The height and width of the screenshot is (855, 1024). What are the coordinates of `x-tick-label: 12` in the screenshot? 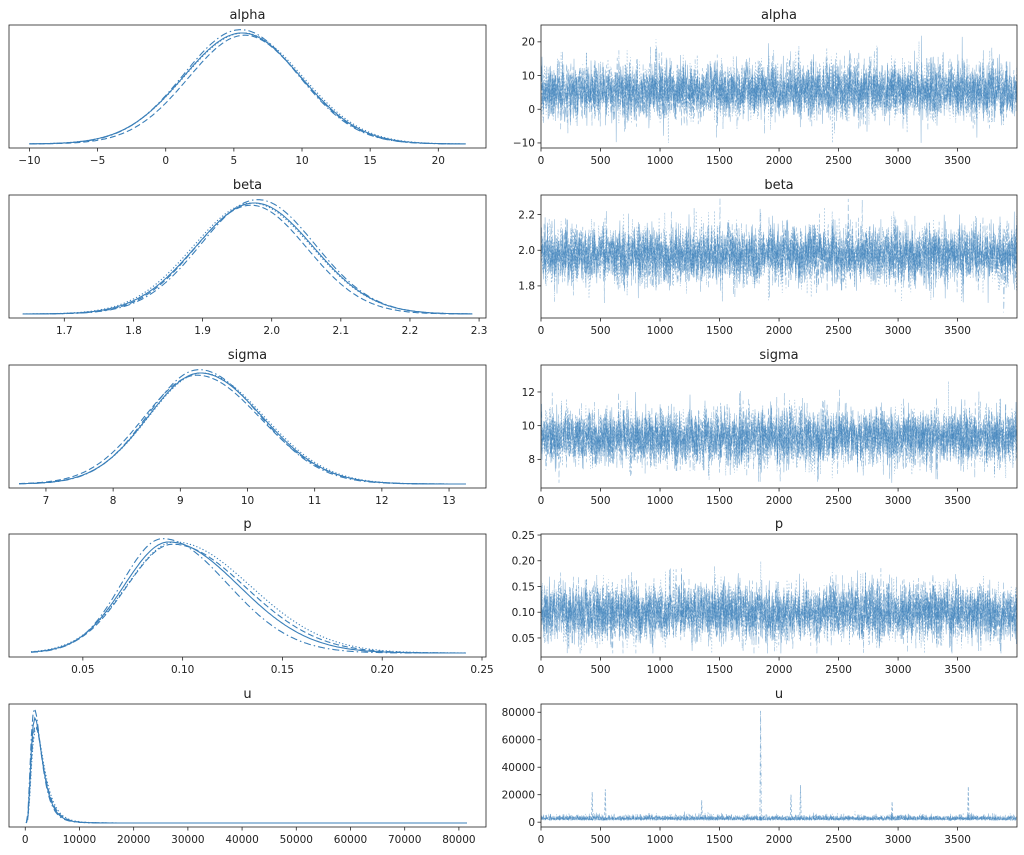 It's located at (381, 501).